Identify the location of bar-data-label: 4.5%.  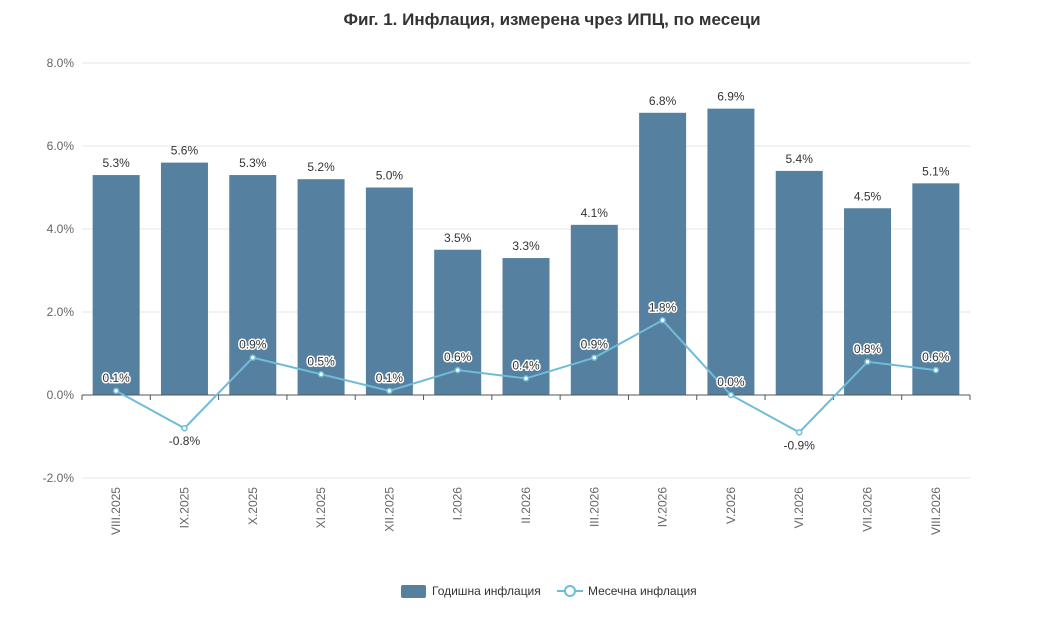
(868, 196).